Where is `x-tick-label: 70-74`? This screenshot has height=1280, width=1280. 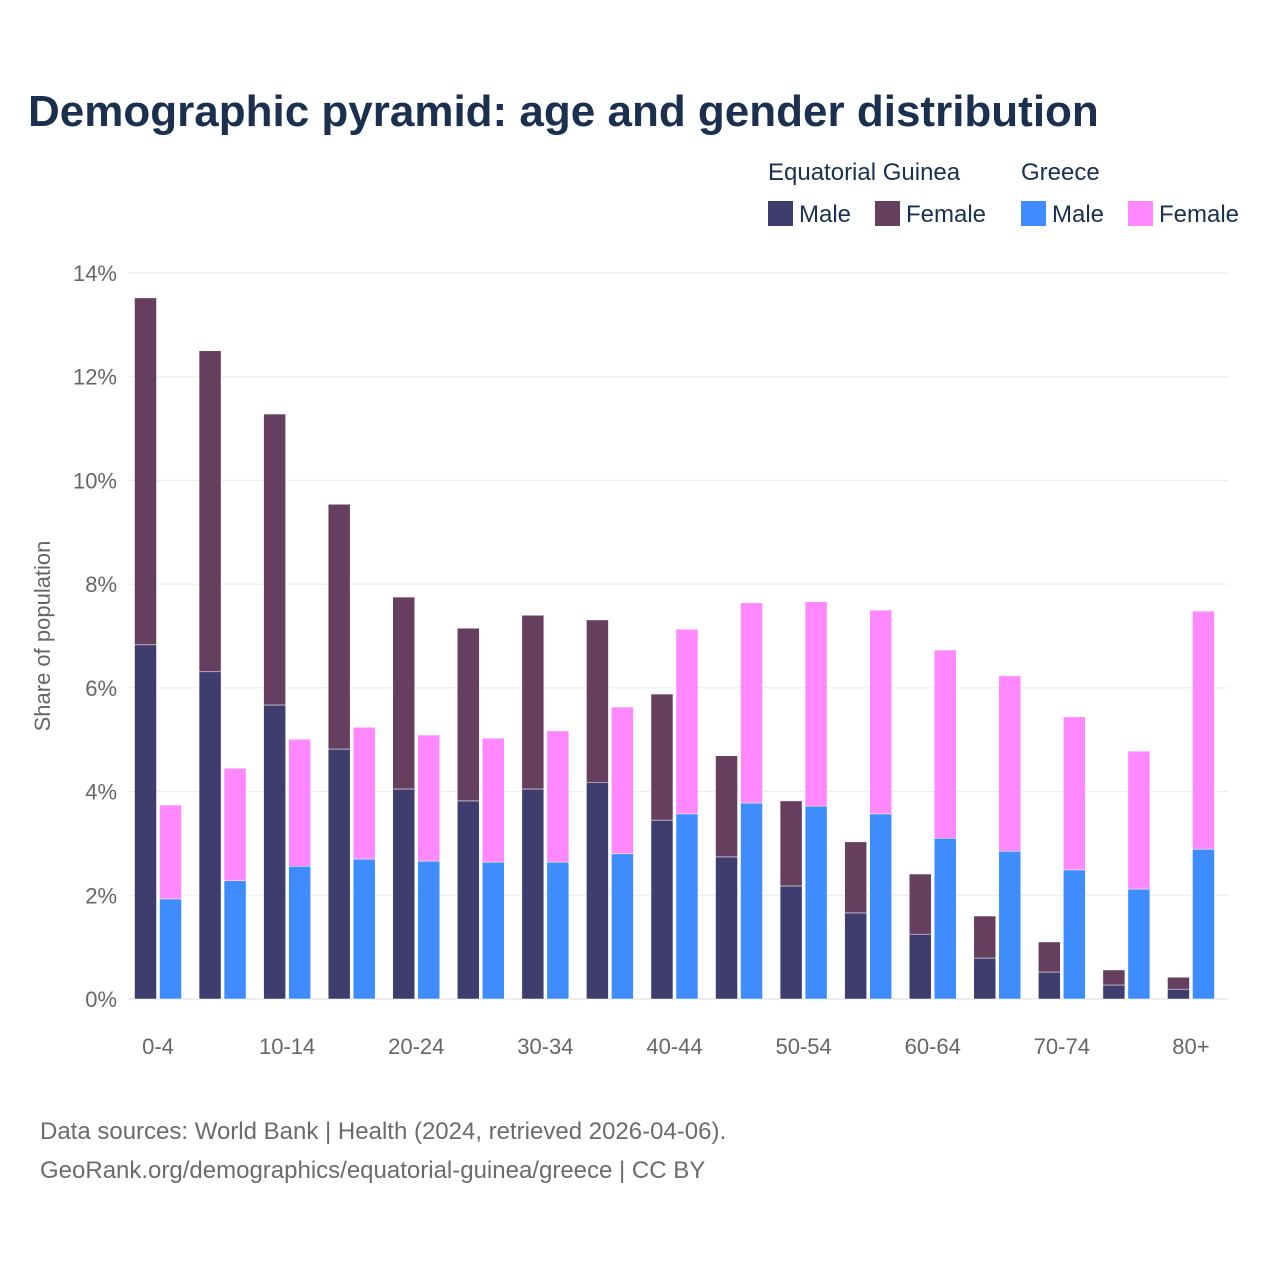 x-tick-label: 70-74 is located at coordinates (1062, 1046).